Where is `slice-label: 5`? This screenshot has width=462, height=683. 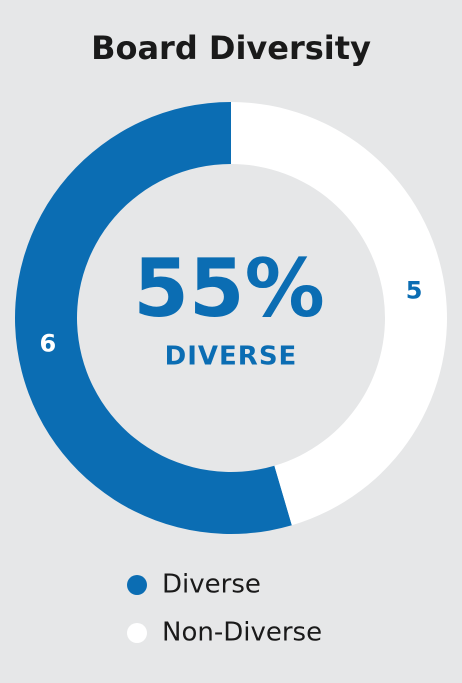
slice-label: 5 is located at coordinates (414, 291).